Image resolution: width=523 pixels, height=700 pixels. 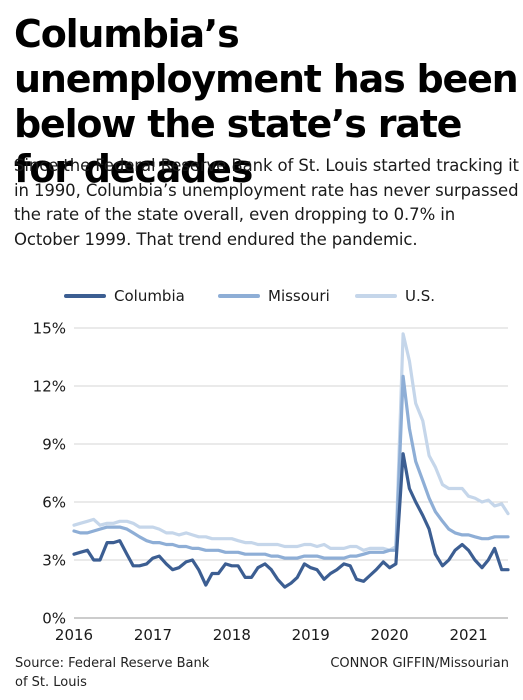 I want to click on y-tick-label-3: 3%, so click(x=54, y=561).